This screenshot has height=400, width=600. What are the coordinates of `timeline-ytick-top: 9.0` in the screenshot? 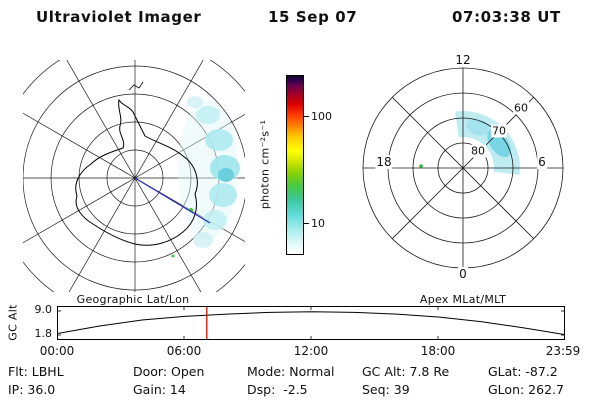 It's located at (43, 309).